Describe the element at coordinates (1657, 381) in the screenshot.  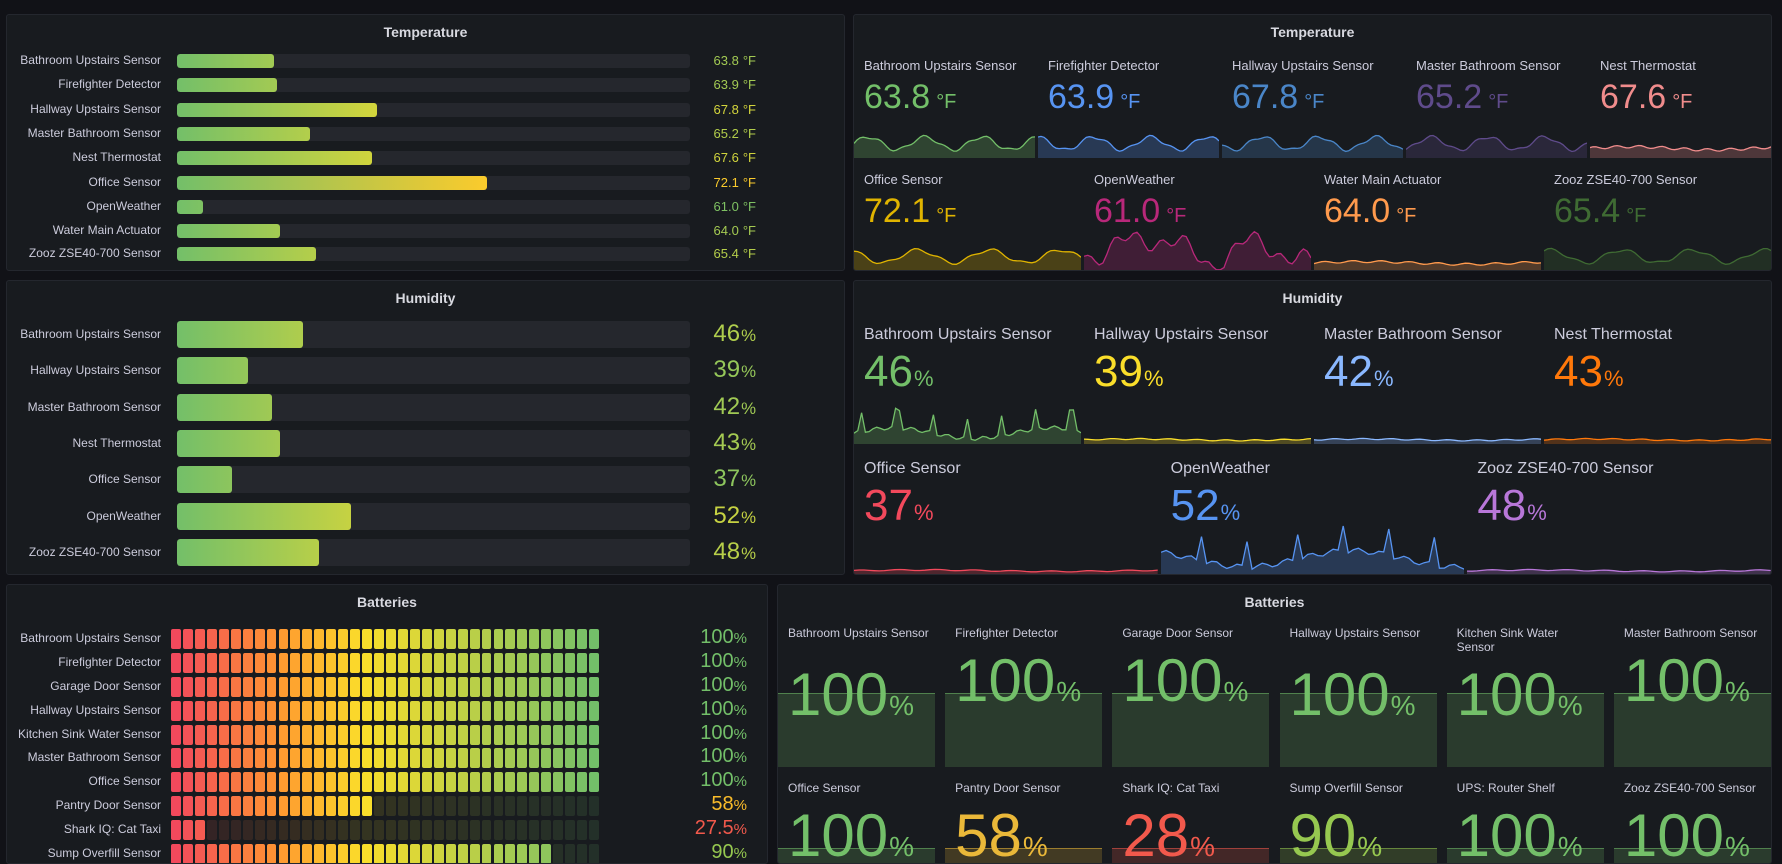
I see `stat-tile: Nest Thermostat 43%` at that location.